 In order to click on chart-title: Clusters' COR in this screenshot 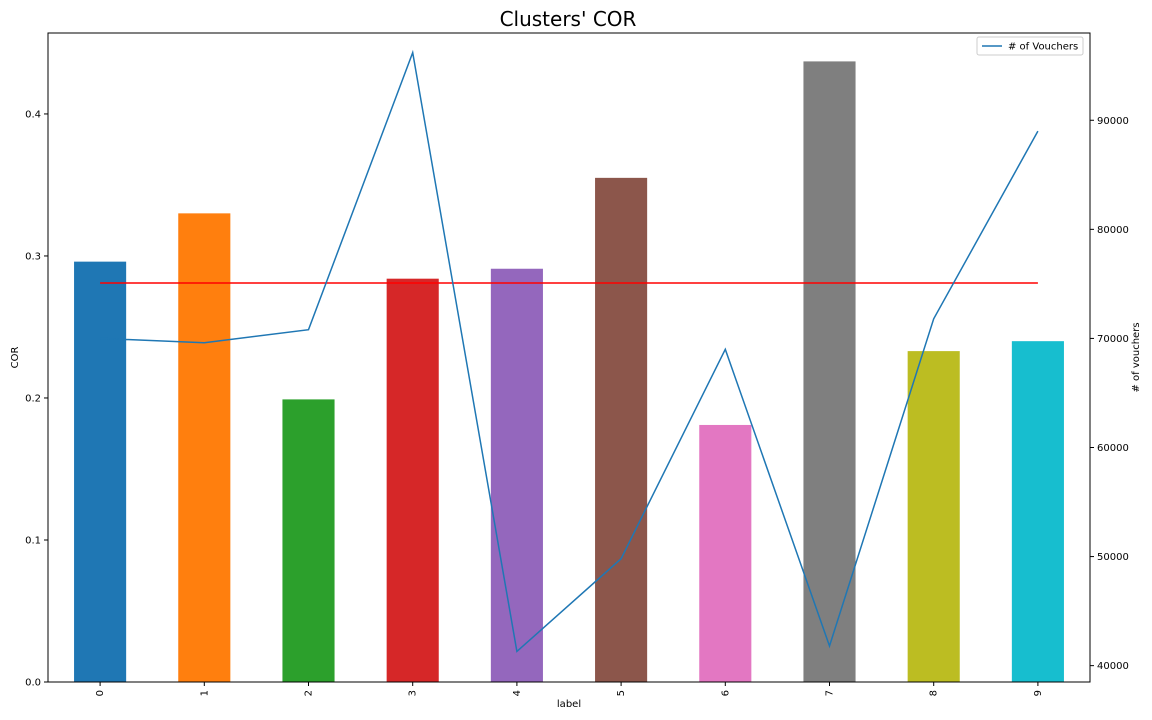, I will do `click(568, 19)`.